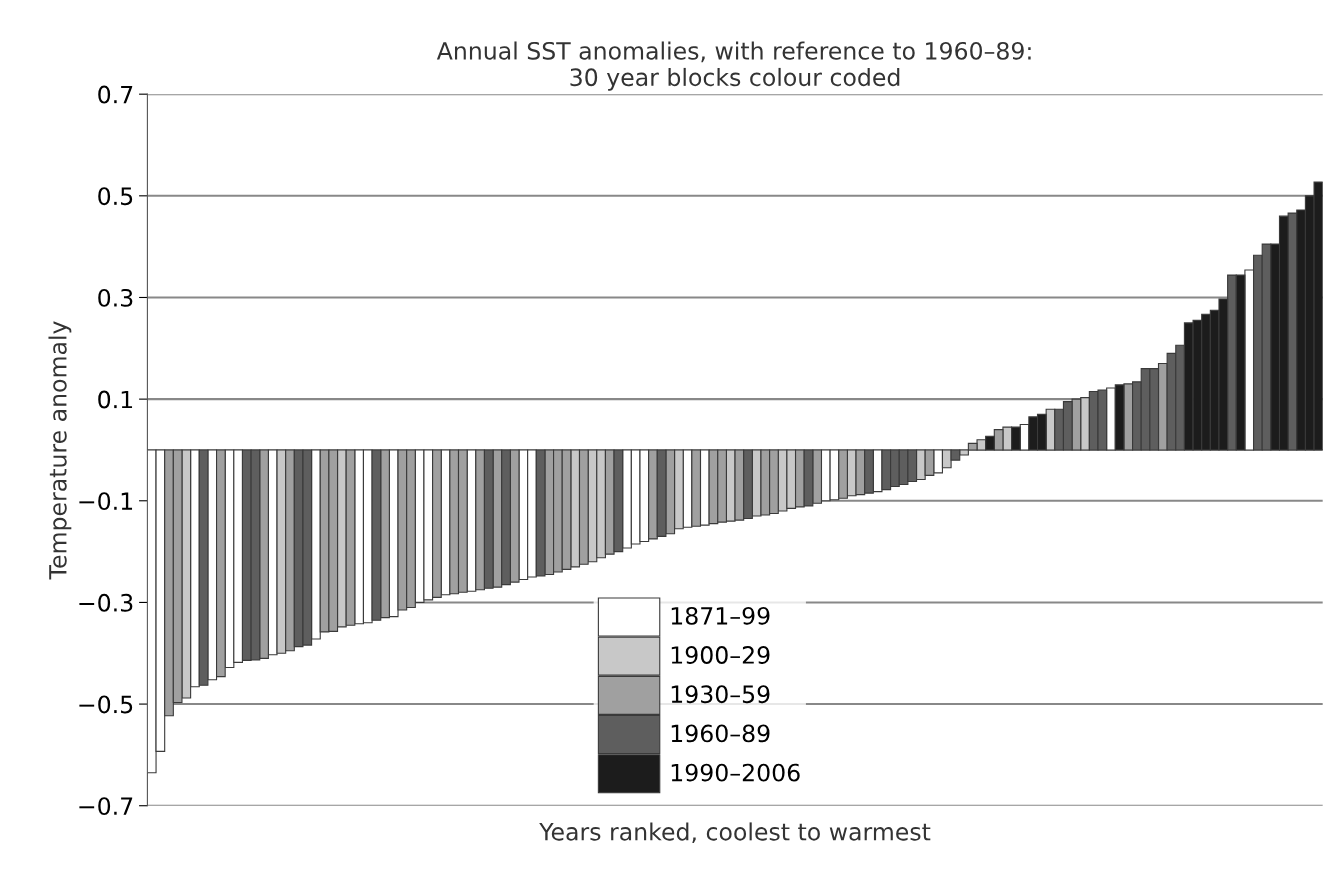  I want to click on y-tick-label: −0.1, so click(106, 501).